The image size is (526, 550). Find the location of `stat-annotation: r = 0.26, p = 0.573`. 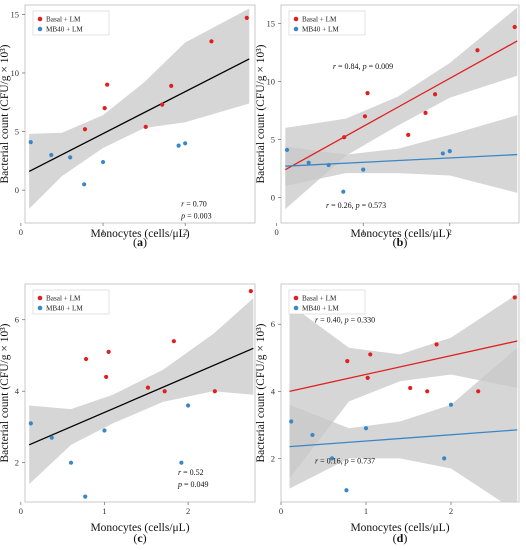

stat-annotation: r = 0.26, p = 0.573 is located at coordinates (356, 205).